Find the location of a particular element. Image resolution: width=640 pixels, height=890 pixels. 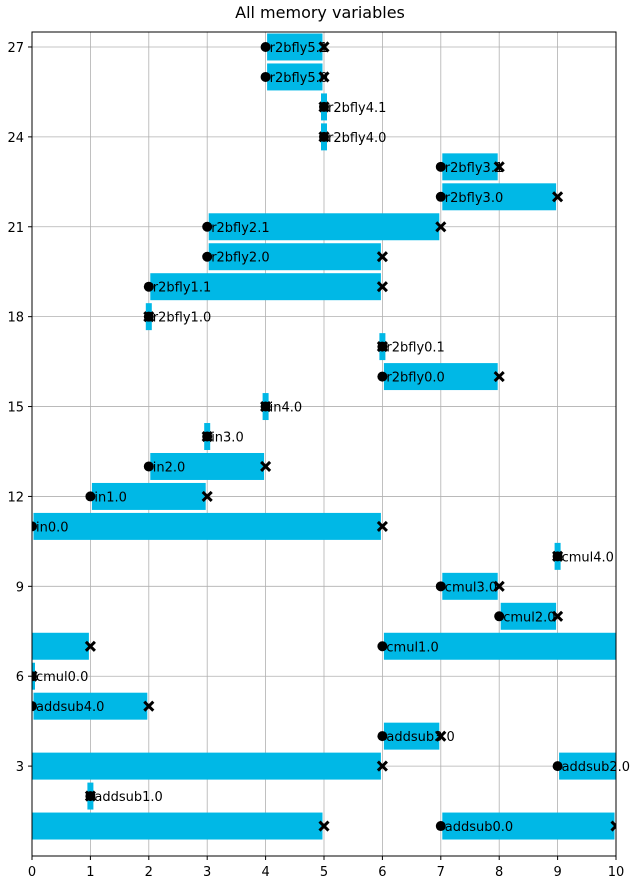

variable-label: cmul3.0 is located at coordinates (471, 587).